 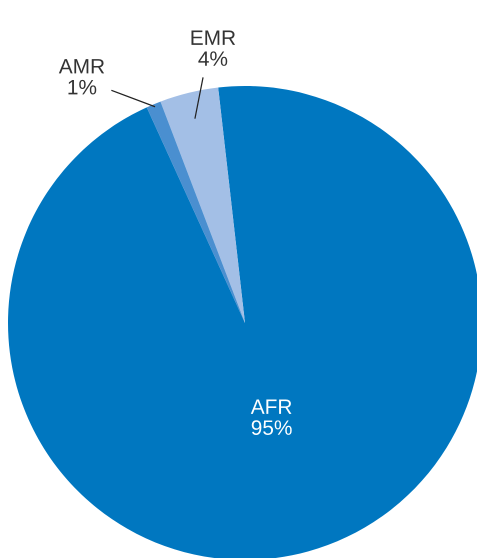 What do you see at coordinates (82, 87) in the screenshot?
I see `data-label: 1%` at bounding box center [82, 87].